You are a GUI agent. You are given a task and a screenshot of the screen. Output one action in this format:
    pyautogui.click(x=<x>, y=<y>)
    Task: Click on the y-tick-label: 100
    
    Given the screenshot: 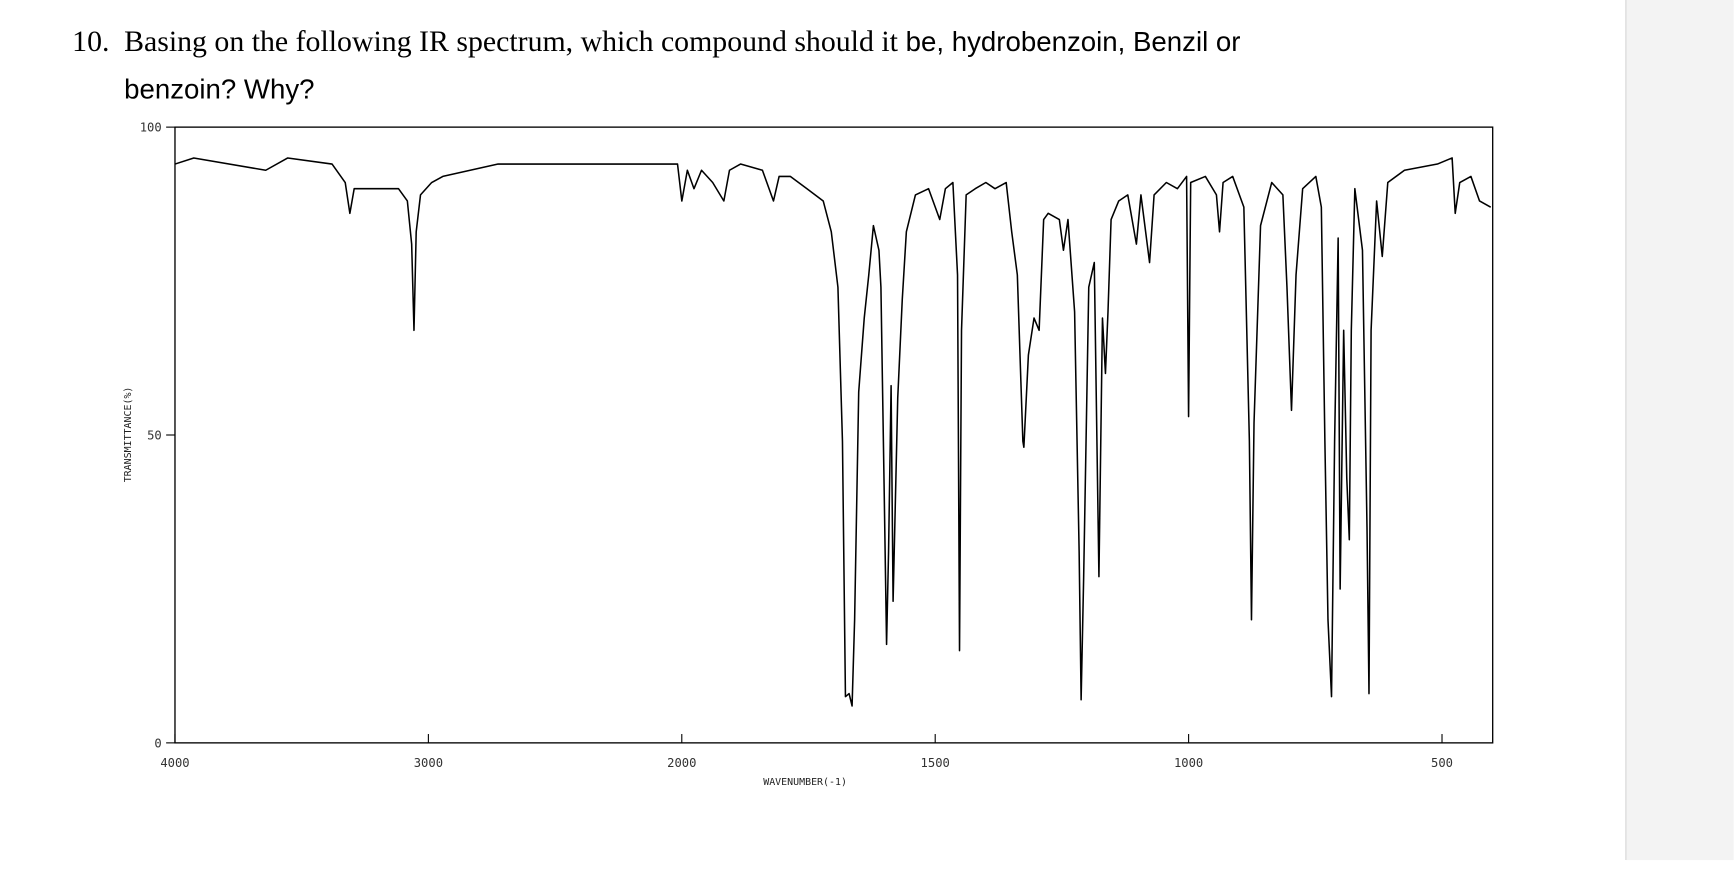 What is the action you would take?
    pyautogui.click(x=151, y=128)
    